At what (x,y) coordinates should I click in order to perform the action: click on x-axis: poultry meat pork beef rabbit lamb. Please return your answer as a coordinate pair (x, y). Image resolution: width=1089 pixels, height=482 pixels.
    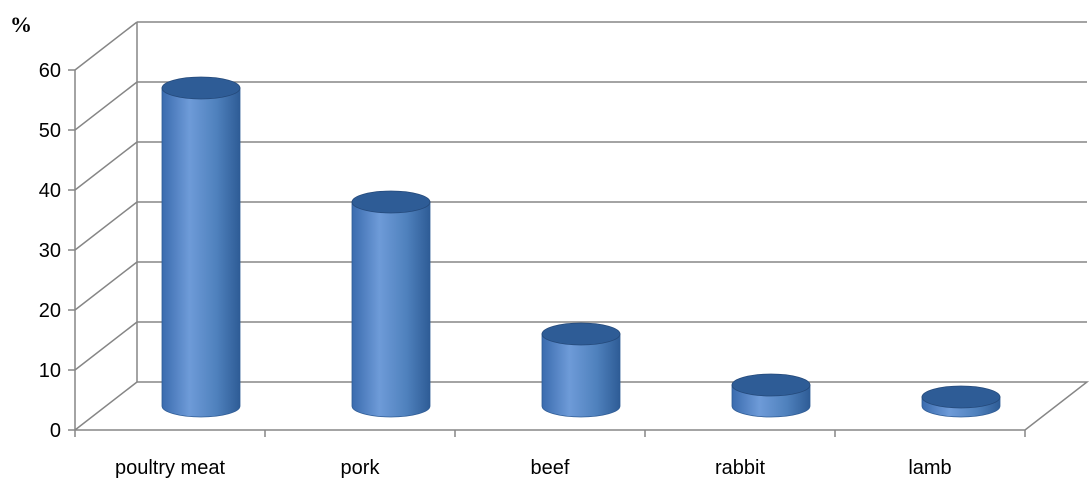
    Looking at the image, I should click on (550, 454).